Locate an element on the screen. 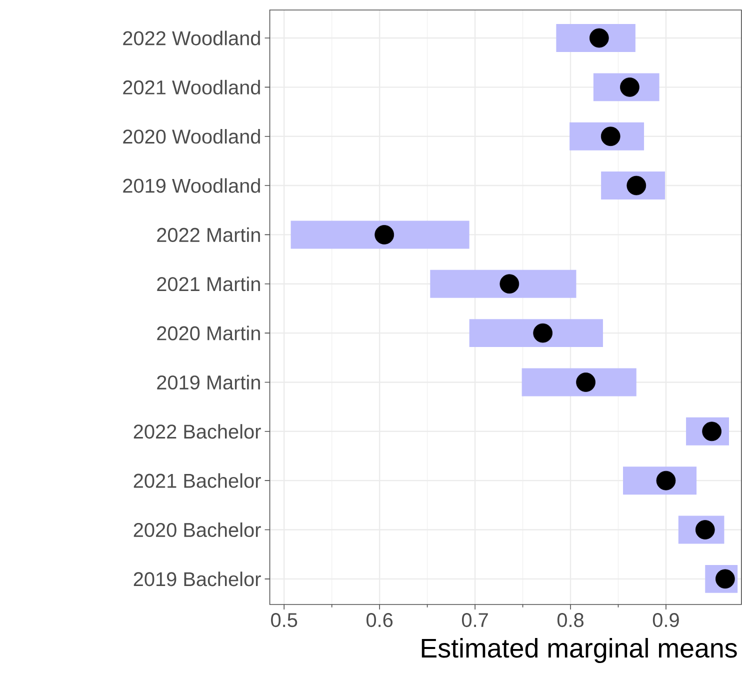  y-tick-label: 2019 Martin is located at coordinates (208, 382).